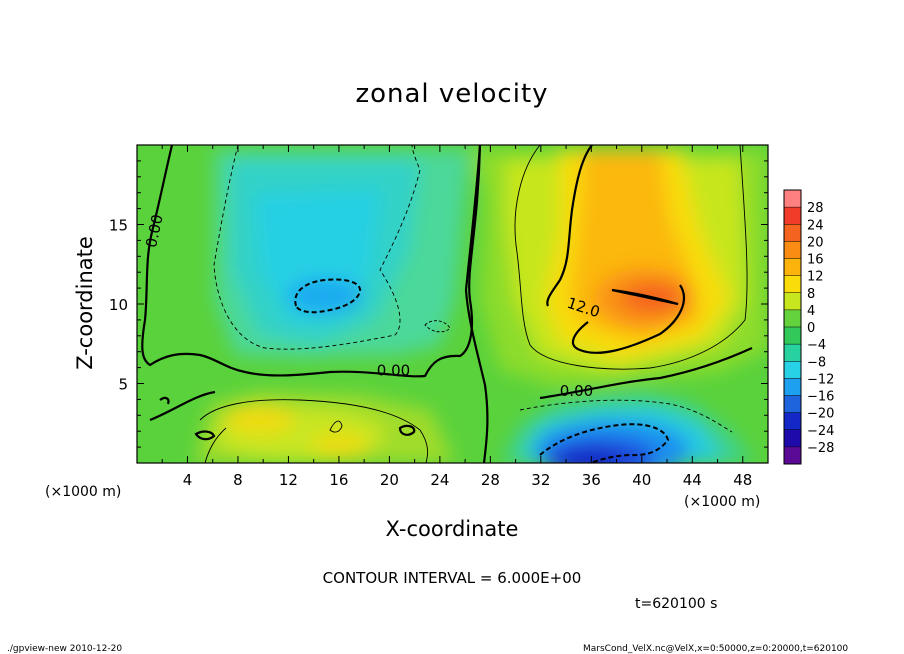  What do you see at coordinates (820, 431) in the screenshot?
I see `colorbar-level-label: −24` at bounding box center [820, 431].